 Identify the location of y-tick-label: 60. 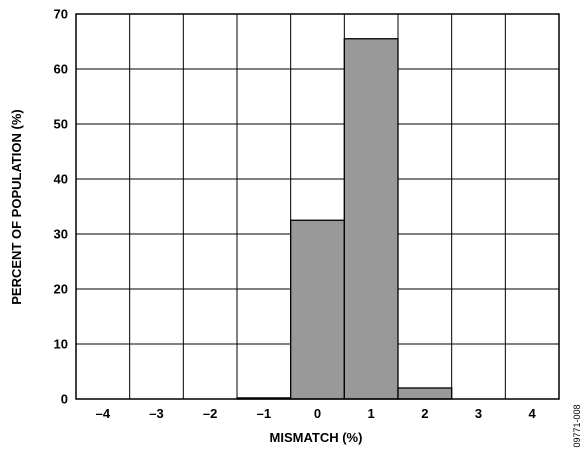
(61, 69).